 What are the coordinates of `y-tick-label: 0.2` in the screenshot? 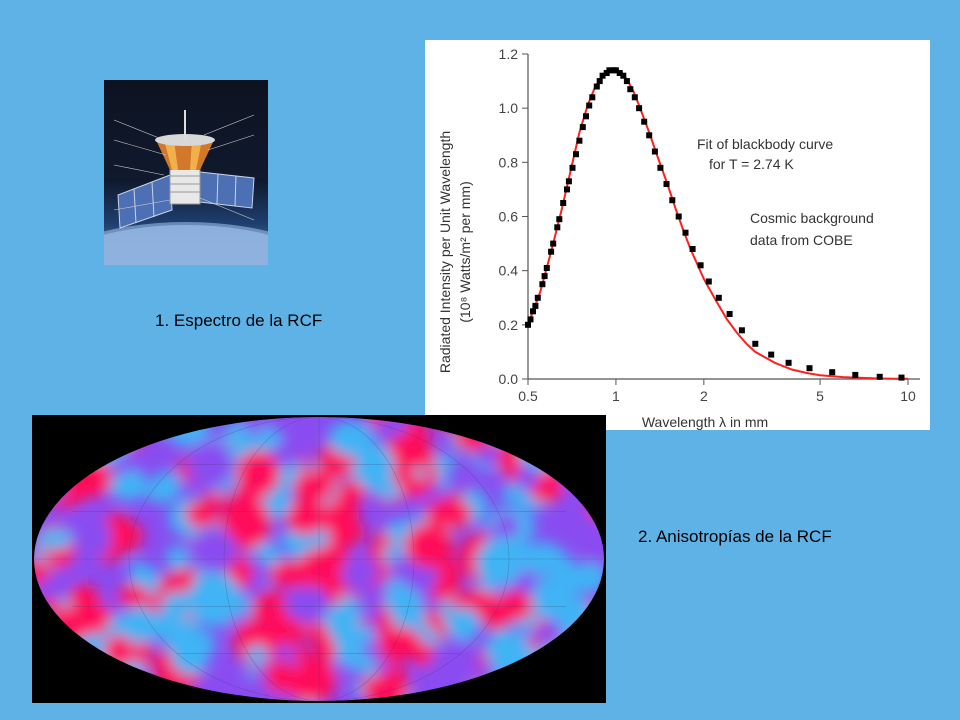 It's located at (509, 325).